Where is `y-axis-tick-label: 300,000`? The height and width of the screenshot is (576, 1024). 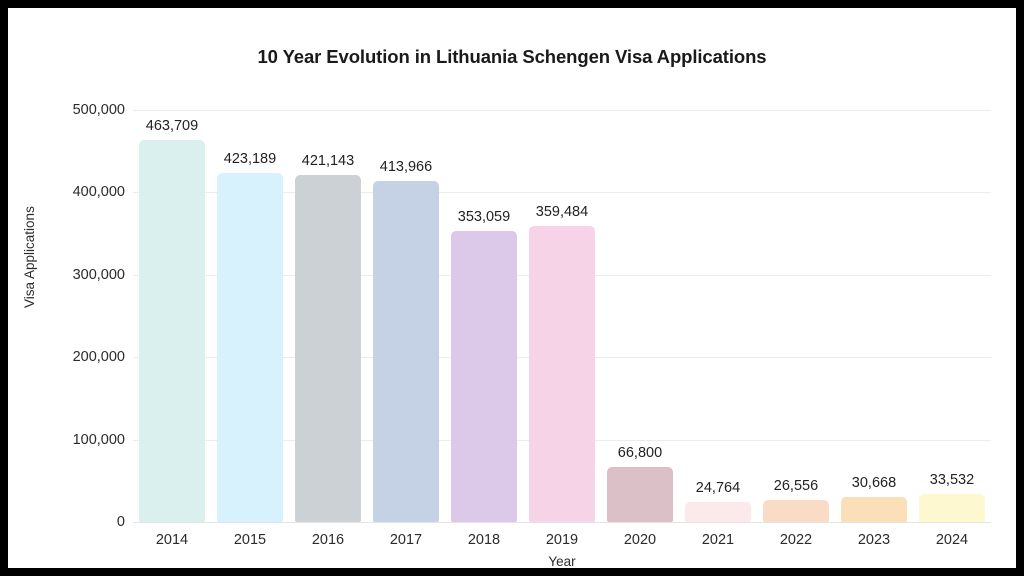
y-axis-tick-label: 300,000 is located at coordinates (98, 274).